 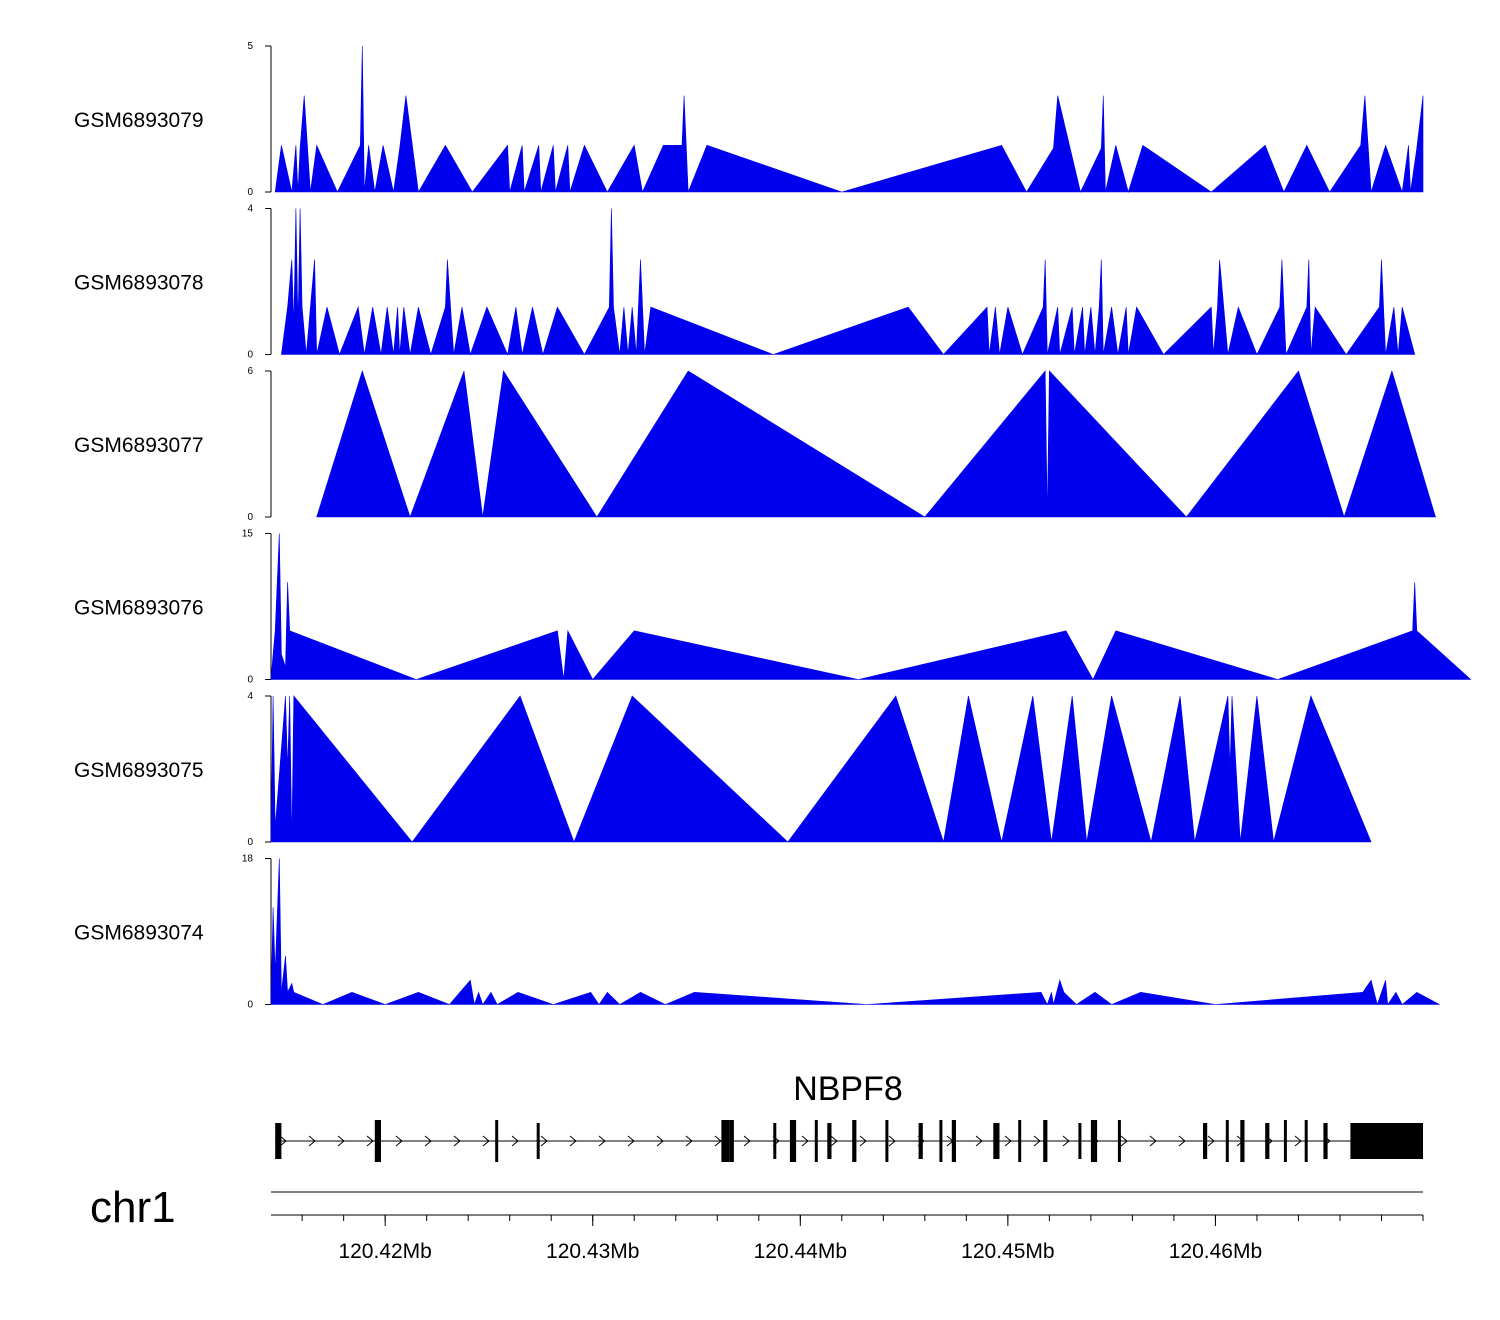 What do you see at coordinates (848, 1089) in the screenshot?
I see `gene-name-label: NBPF8` at bounding box center [848, 1089].